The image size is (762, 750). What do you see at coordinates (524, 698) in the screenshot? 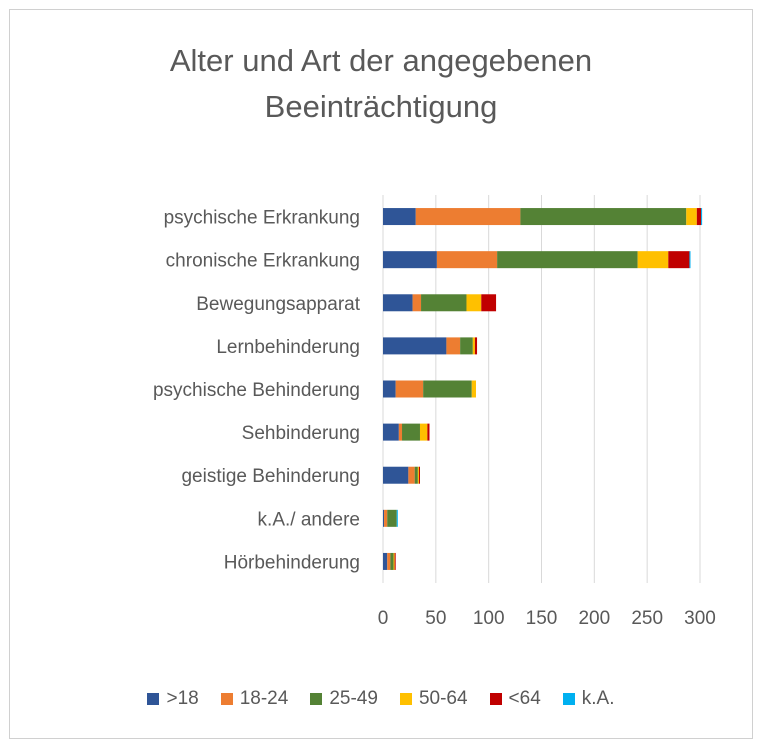
I see `legend-label: <64` at bounding box center [524, 698].